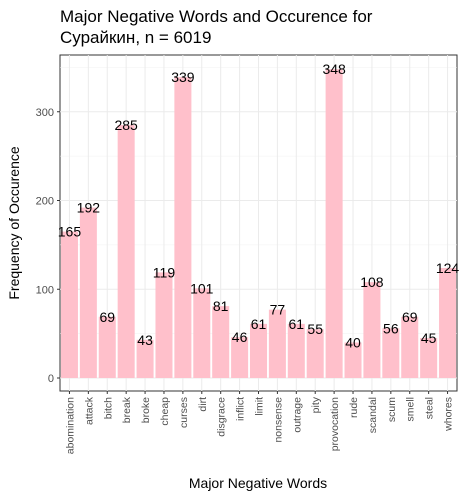  What do you see at coordinates (203, 404) in the screenshot?
I see `x-tick-label-dirt: dirt` at bounding box center [203, 404].